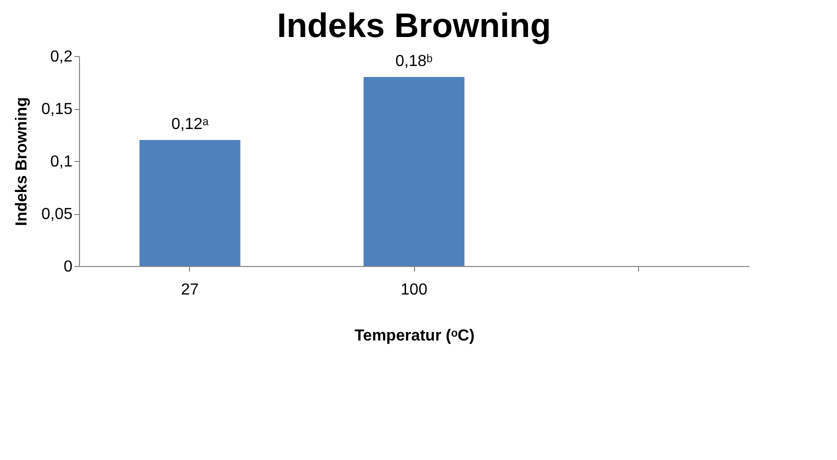  What do you see at coordinates (61, 162) in the screenshot?
I see `y-tick-label: 0,1` at bounding box center [61, 162].